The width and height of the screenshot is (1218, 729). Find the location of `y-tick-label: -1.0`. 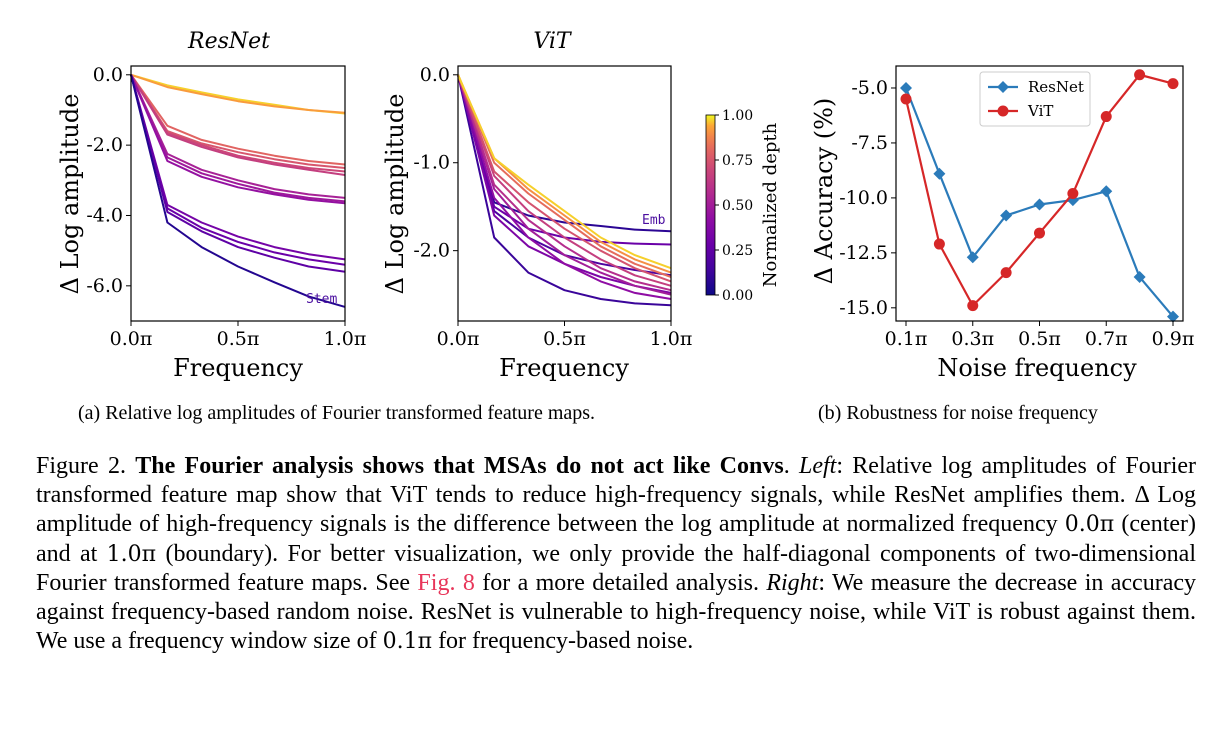

y-tick-label: -1.0 is located at coordinates (431, 163).